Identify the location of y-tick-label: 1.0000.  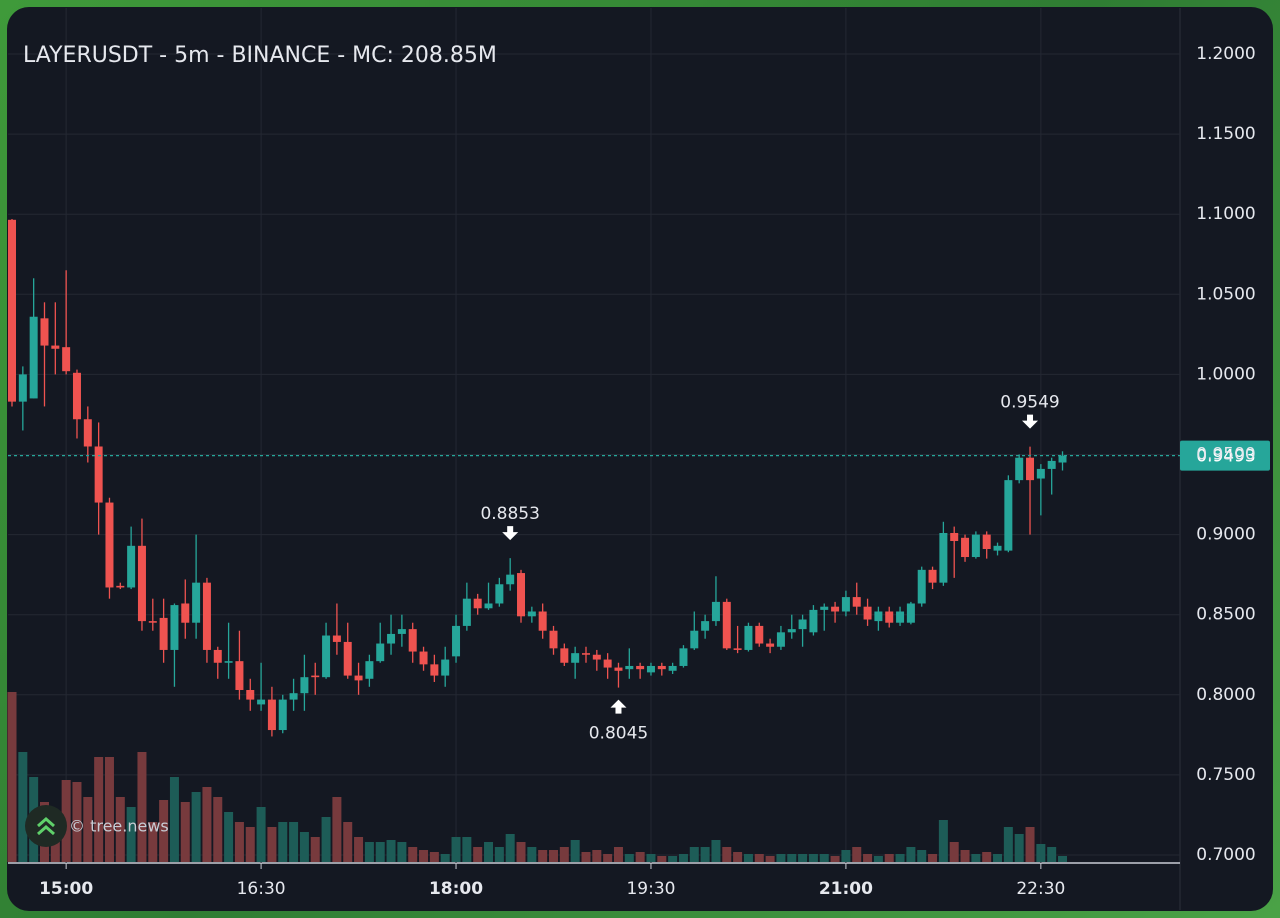
(1225, 374).